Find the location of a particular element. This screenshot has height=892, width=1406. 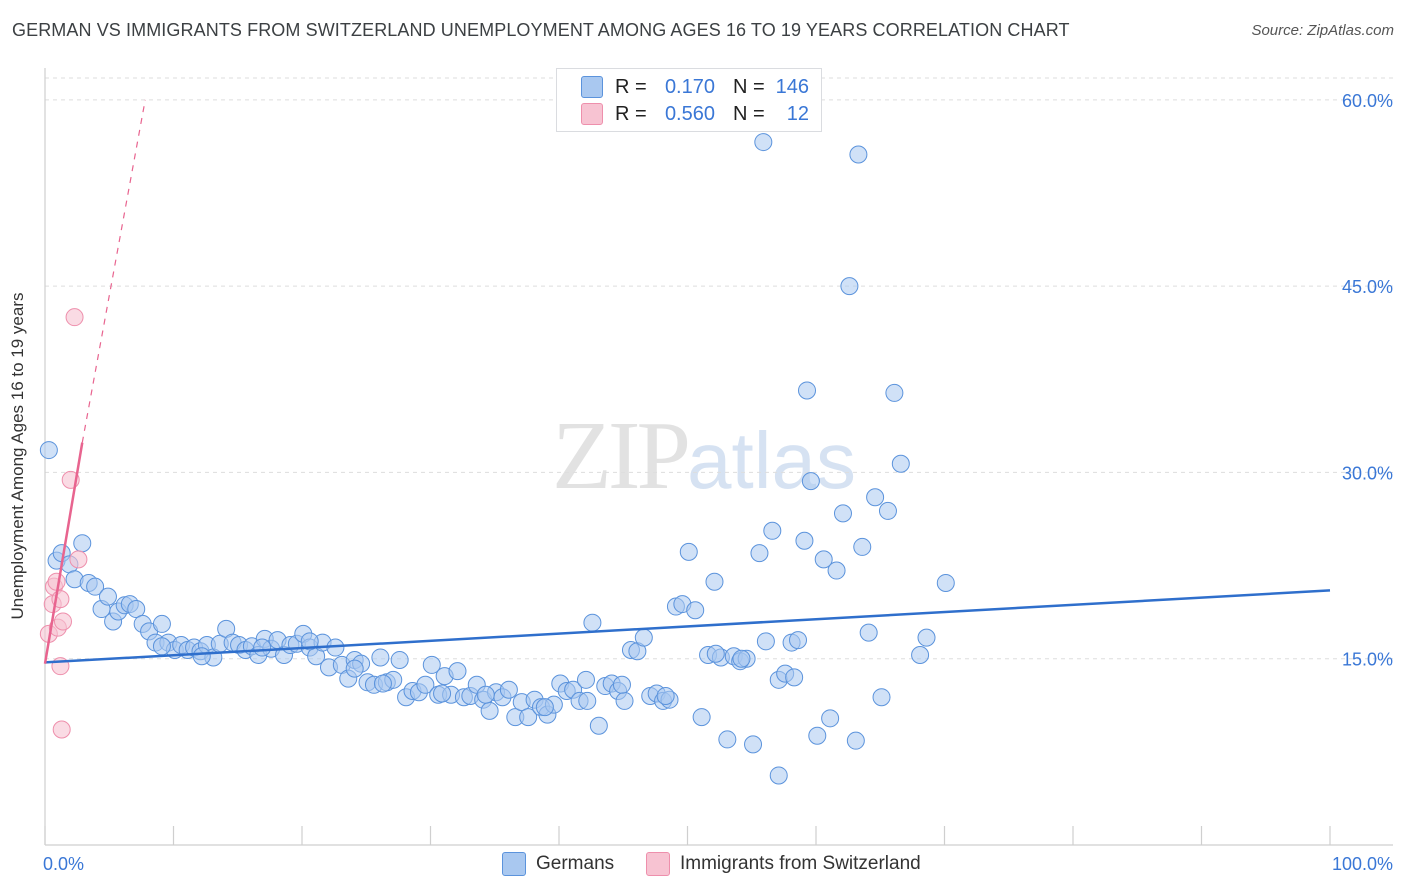

germans-legend-swatch is located at coordinates (514, 864).